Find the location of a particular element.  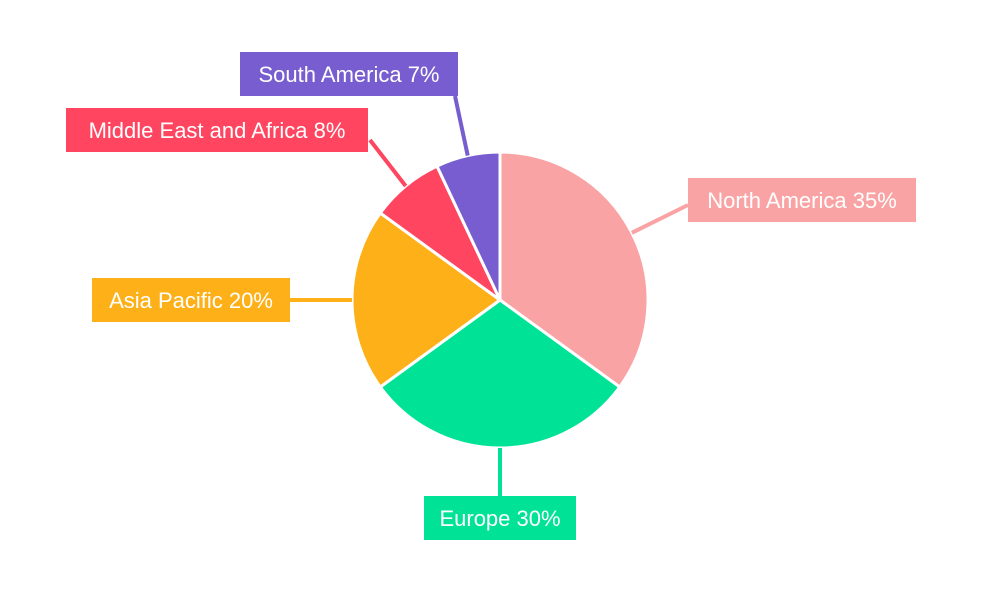

data-label-3: Middle East and Africa 8% is located at coordinates (217, 130).